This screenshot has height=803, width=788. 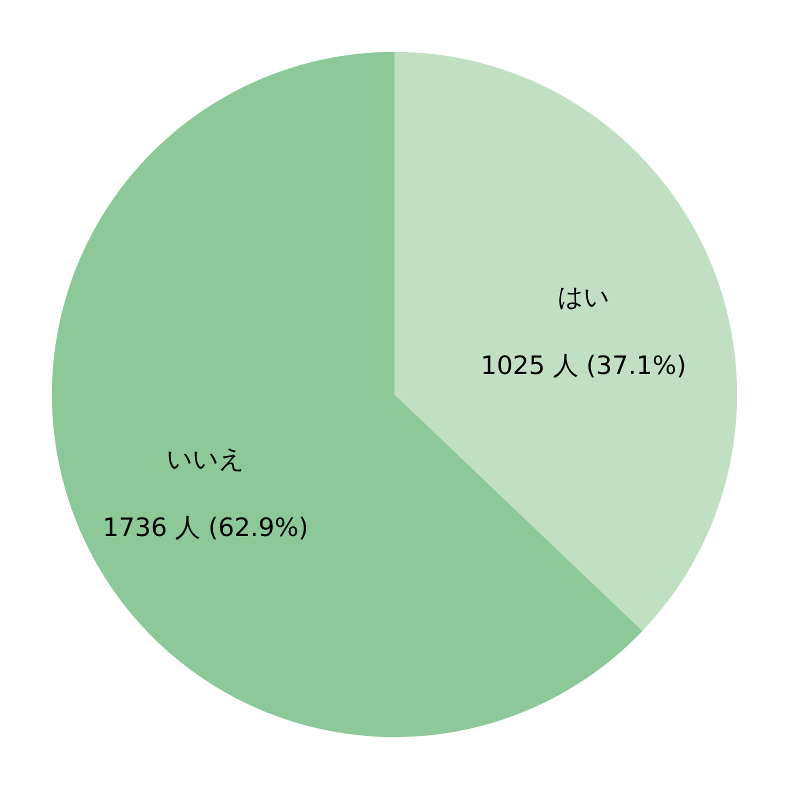 What do you see at coordinates (583, 365) in the screenshot?
I see `data-label: 1025 人 (37.1%)` at bounding box center [583, 365].